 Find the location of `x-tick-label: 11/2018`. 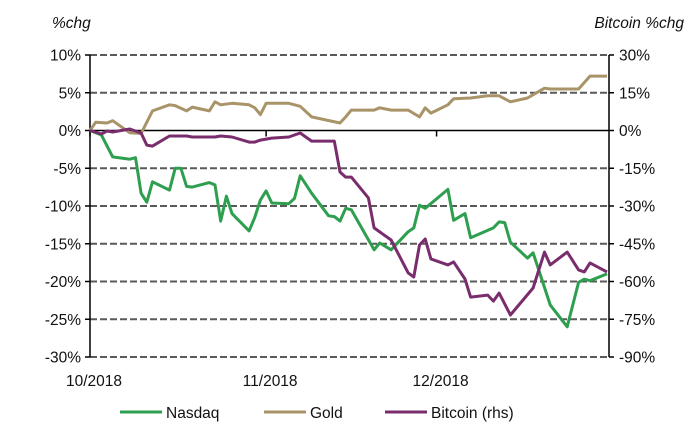

x-tick-label: 11/2018 is located at coordinates (270, 381).